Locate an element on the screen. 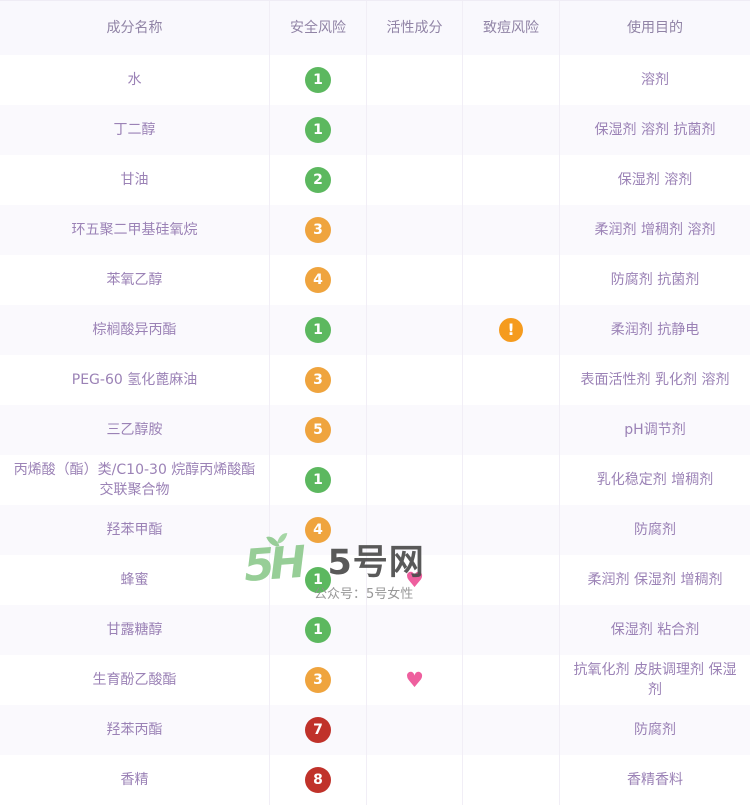 The height and width of the screenshot is (805, 750). table-row: 甘露糖醇 1 保湿剂 粘合剂 is located at coordinates (375, 630).